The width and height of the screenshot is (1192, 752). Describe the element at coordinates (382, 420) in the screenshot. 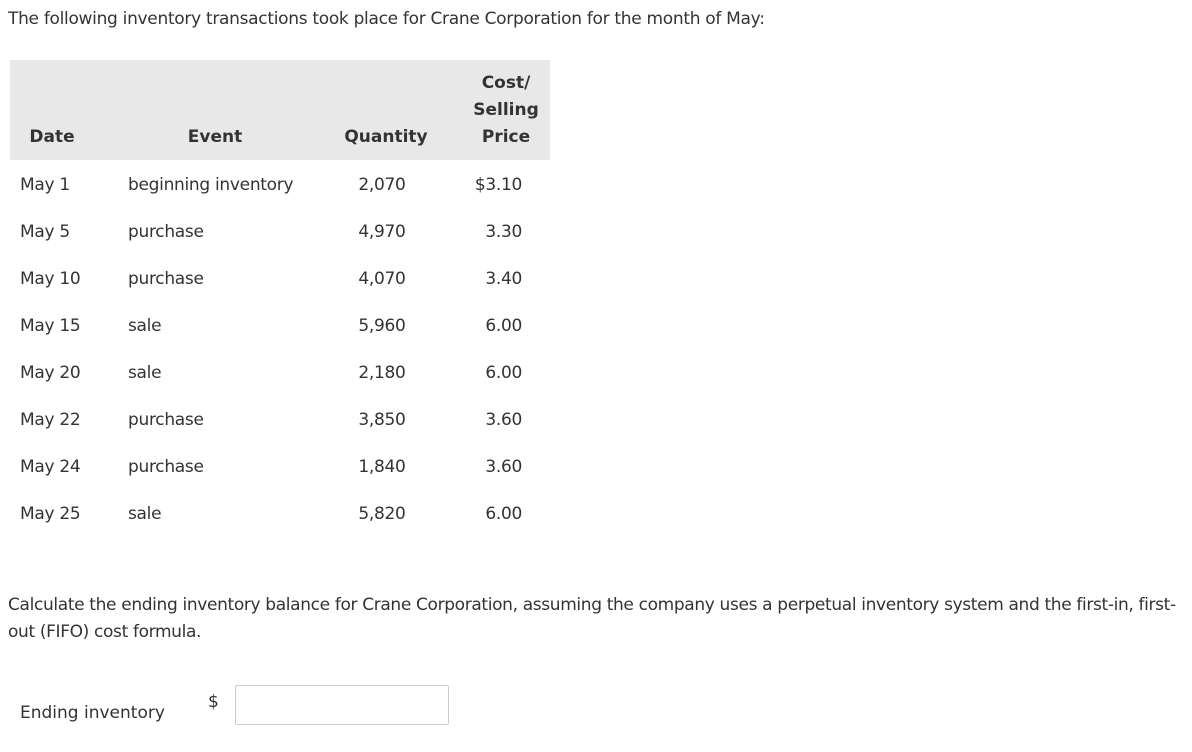

I see `table-cell: 3,850` at that location.